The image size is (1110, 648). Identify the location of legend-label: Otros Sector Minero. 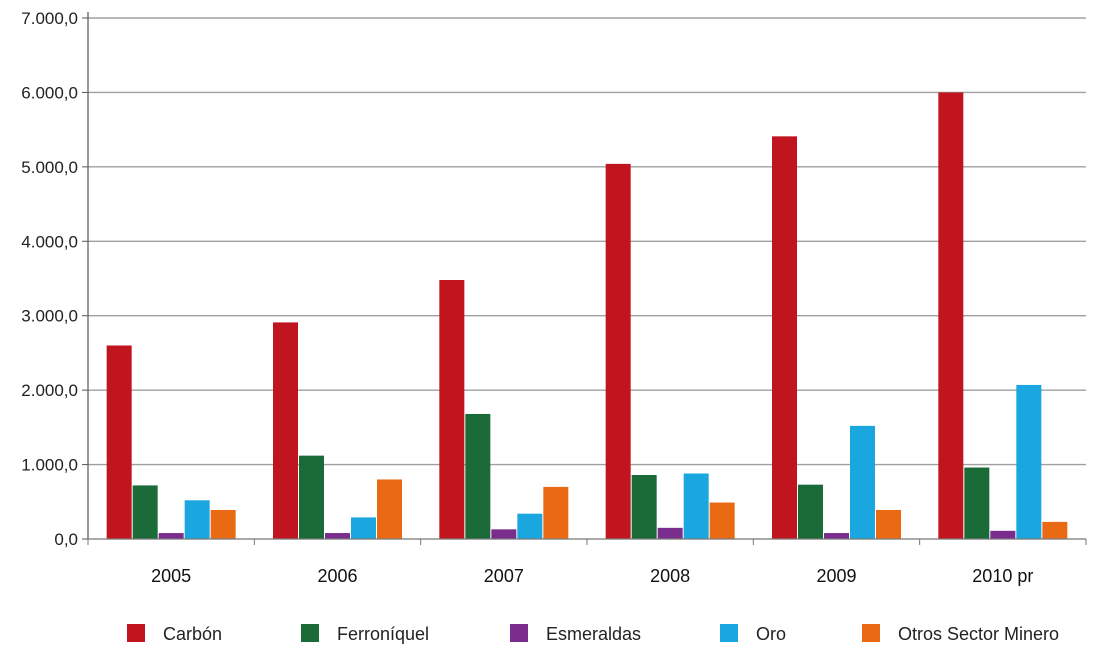
(978, 634).